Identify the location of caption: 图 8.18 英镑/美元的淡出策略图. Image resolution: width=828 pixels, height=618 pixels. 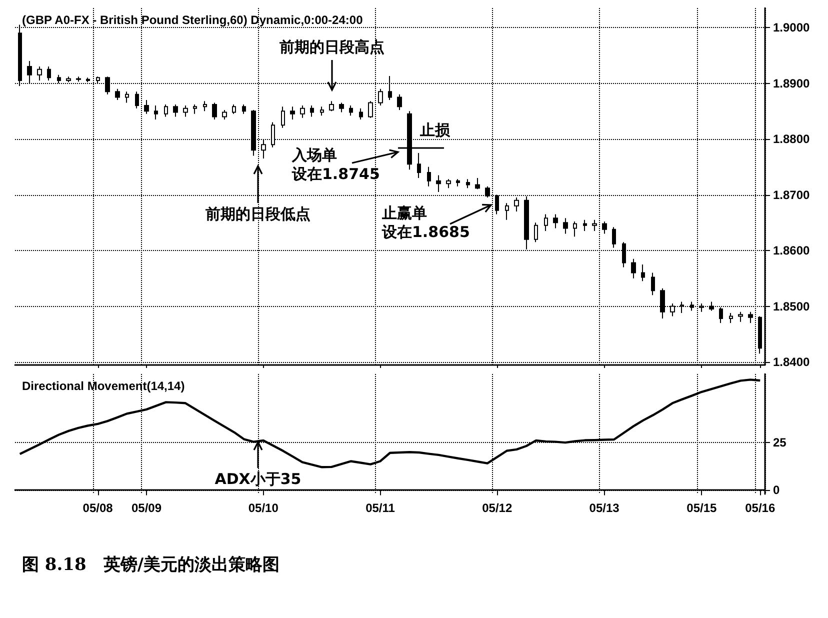
(151, 565).